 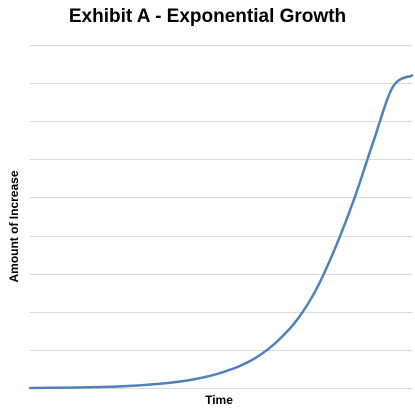 I want to click on x-axis-label: Time, so click(x=219, y=400).